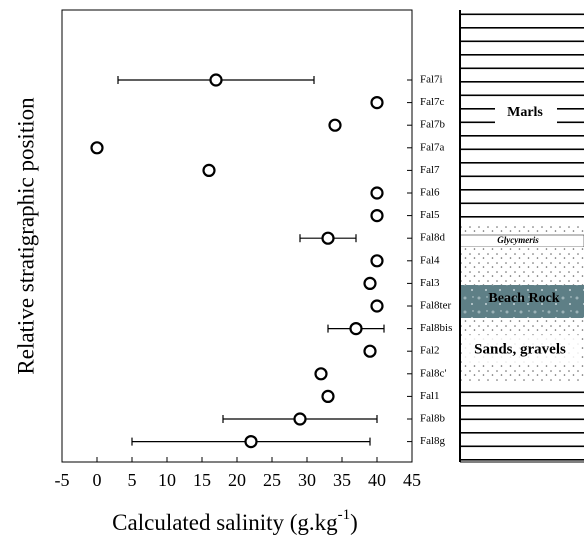 This screenshot has width=584, height=541. I want to click on category-label: Fal8d, so click(433, 238).